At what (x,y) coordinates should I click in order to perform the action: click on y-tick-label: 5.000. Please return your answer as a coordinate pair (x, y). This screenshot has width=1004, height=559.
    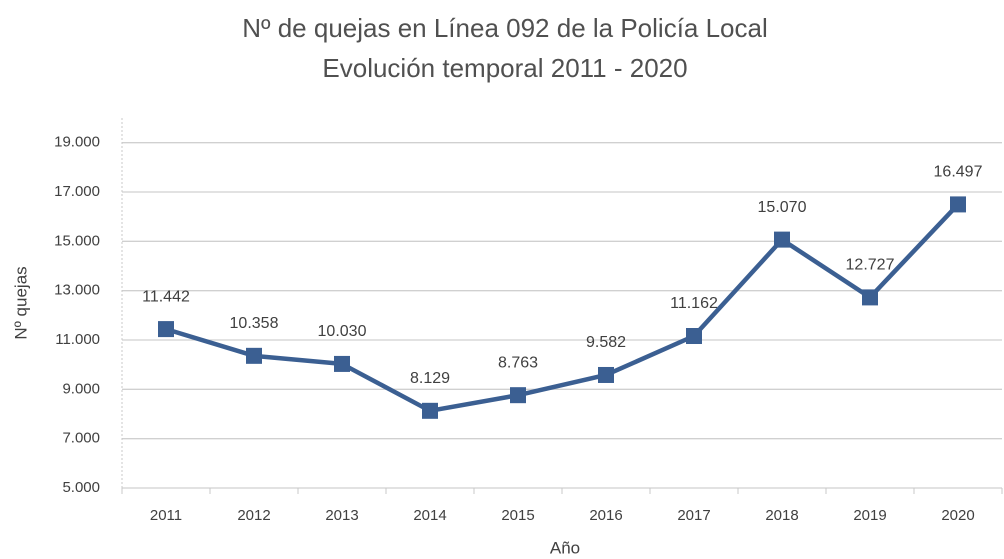
    Looking at the image, I should click on (81, 487).